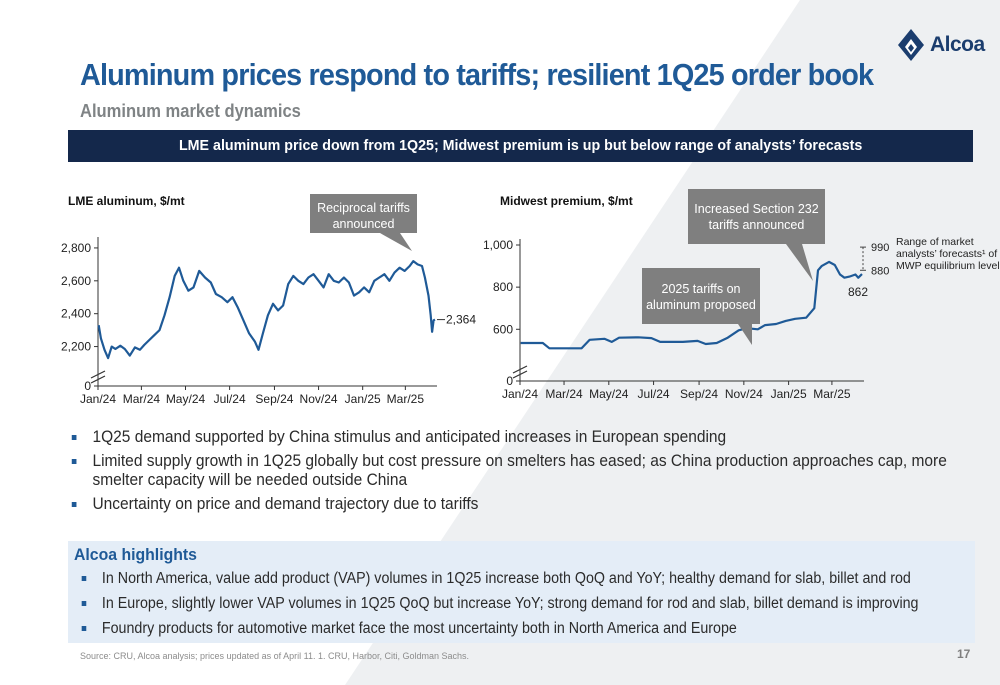 This screenshot has height=685, width=1000. I want to click on 2025-tariffs-callout-text: 2025 tariffs on aluminum proposed, so click(701, 297).